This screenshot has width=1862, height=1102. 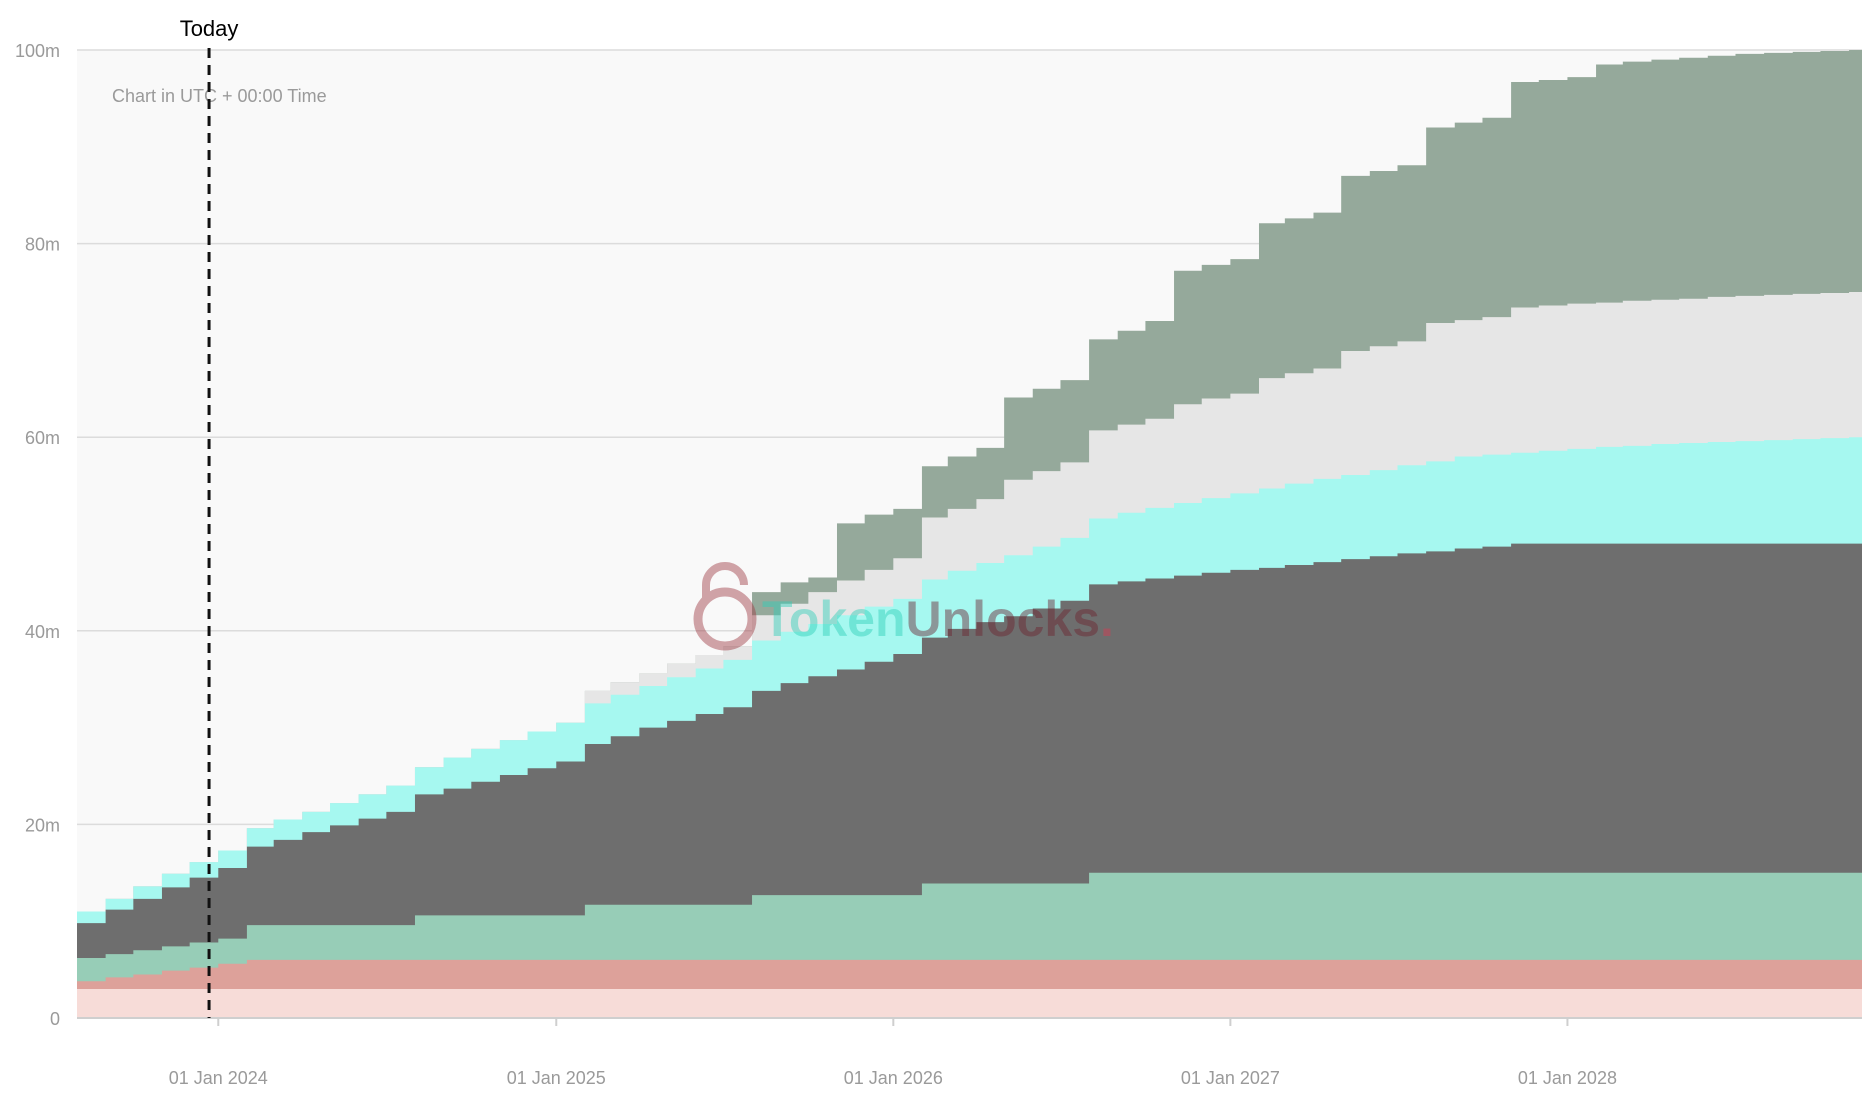 I want to click on watermark-brand-token: Token, so click(x=834, y=619).